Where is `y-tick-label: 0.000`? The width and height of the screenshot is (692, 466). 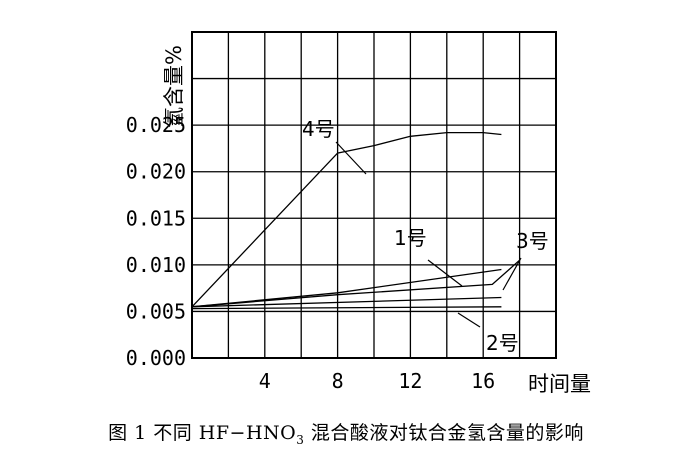 y-tick-label: 0.000 is located at coordinates (156, 358).